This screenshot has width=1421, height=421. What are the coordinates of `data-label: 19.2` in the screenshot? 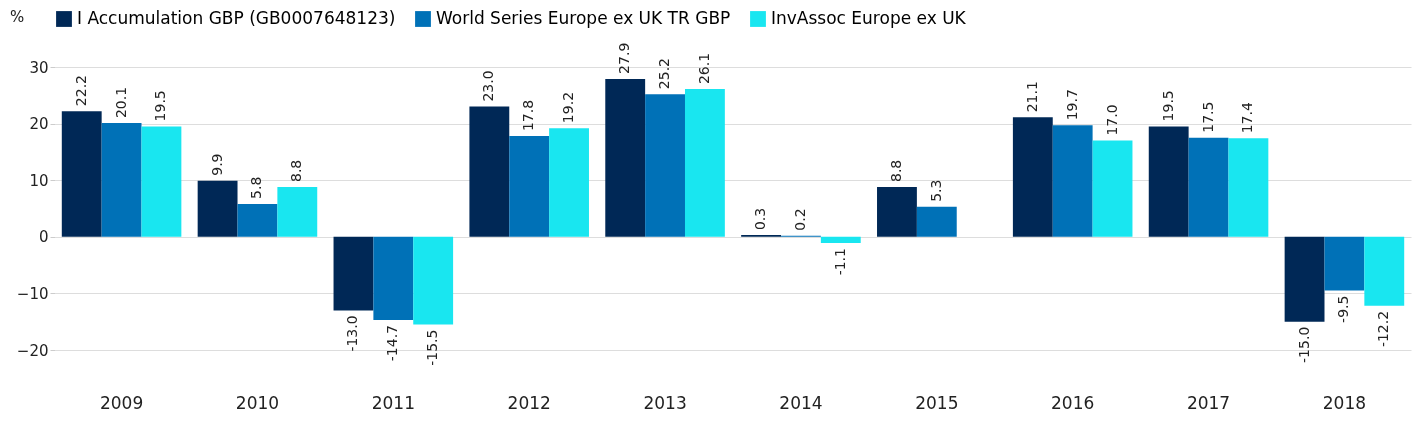 It's located at (568, 107).